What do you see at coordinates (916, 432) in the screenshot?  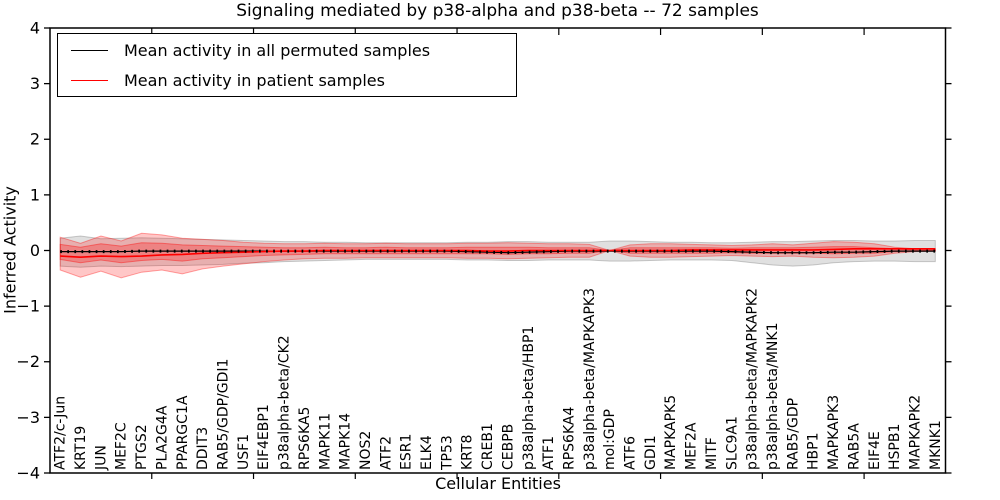 I see `x-tick-label: MAPKAPK2` at bounding box center [916, 432].